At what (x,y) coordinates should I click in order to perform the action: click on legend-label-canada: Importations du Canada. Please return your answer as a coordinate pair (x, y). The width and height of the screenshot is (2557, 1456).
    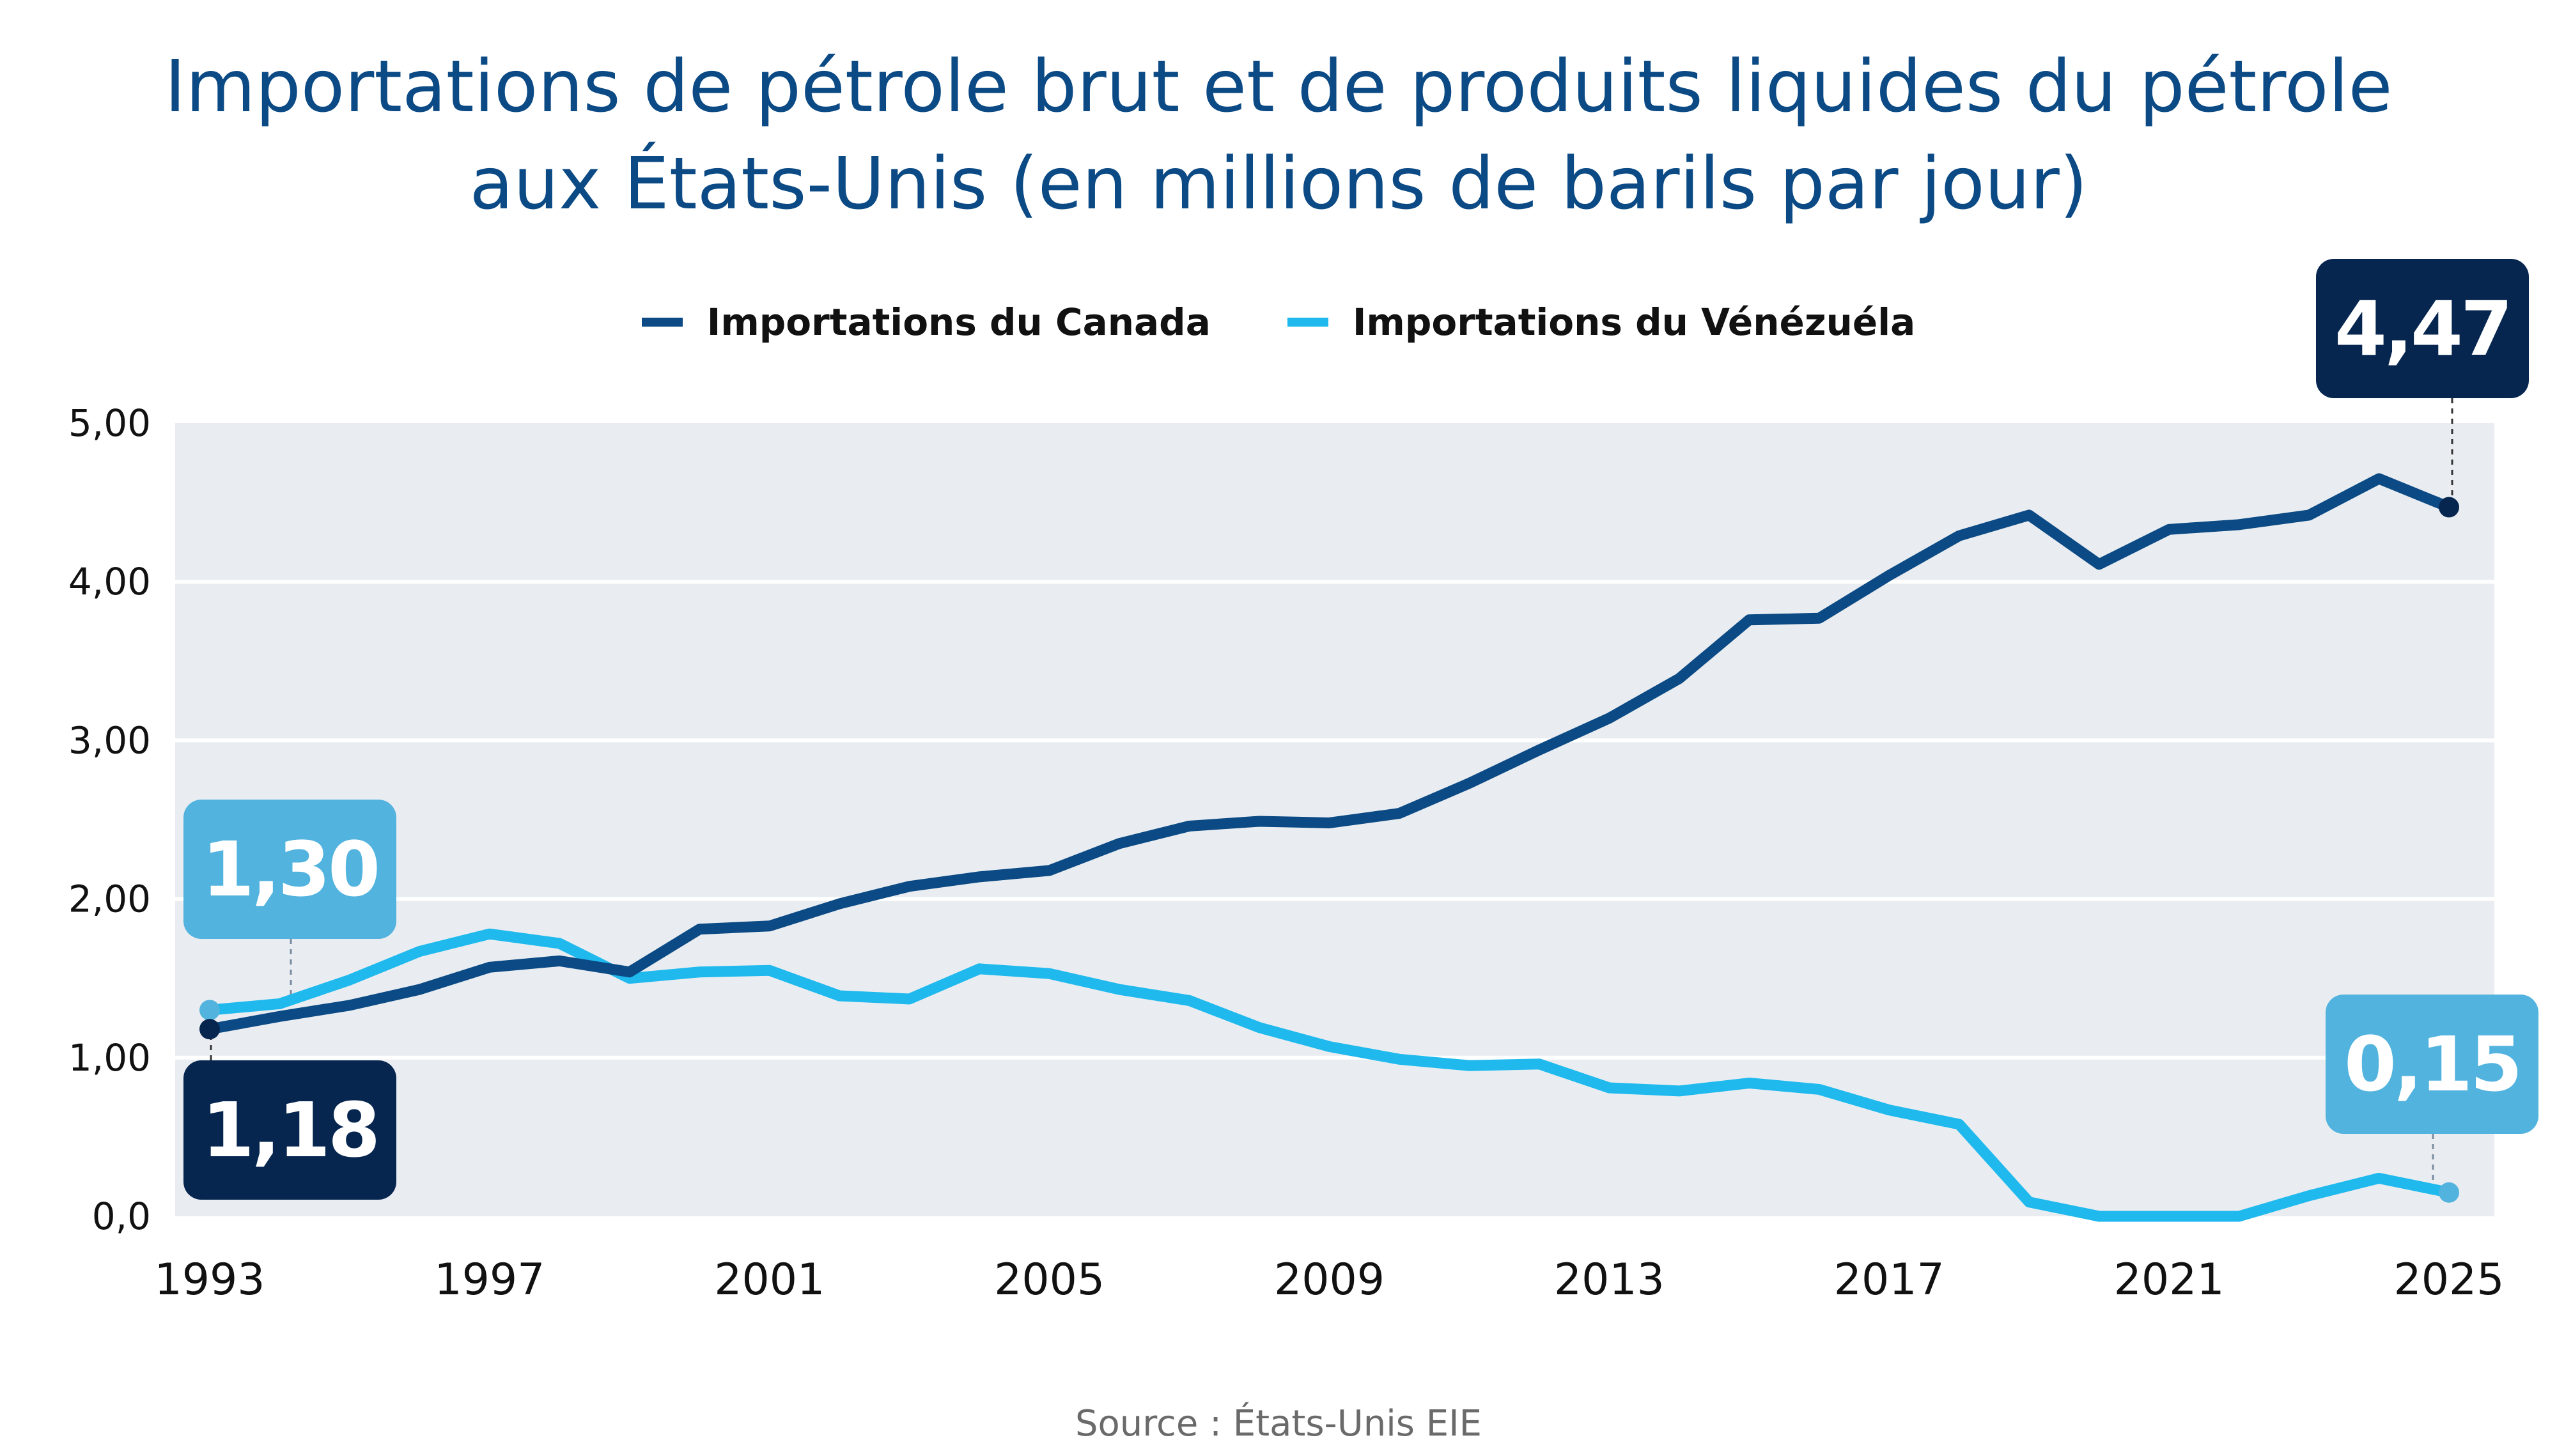
    Looking at the image, I should click on (958, 322).